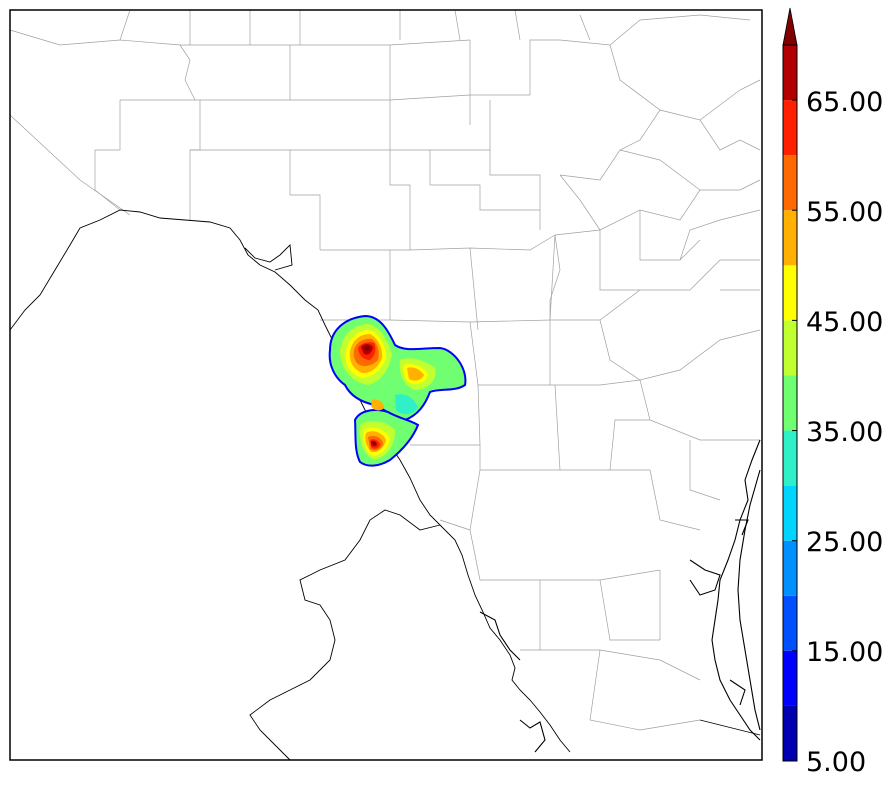  I want to click on colorbar-tick-label: 15.00, so click(844, 652).